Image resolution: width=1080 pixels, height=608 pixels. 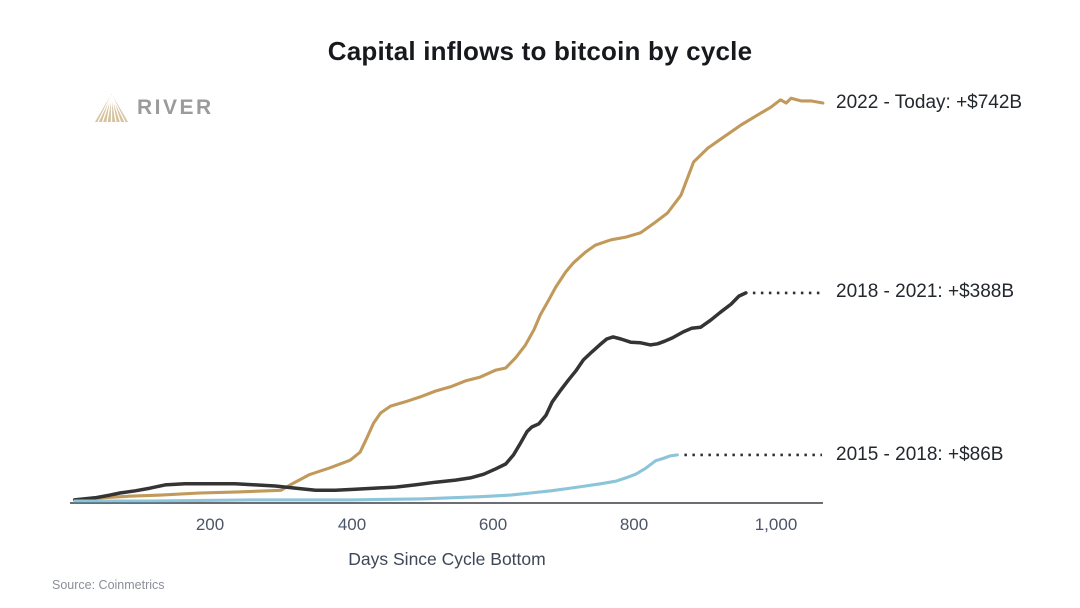 What do you see at coordinates (925, 291) in the screenshot?
I see `series-end-label-2018-2021: 2018 - 2021: +$388B` at bounding box center [925, 291].